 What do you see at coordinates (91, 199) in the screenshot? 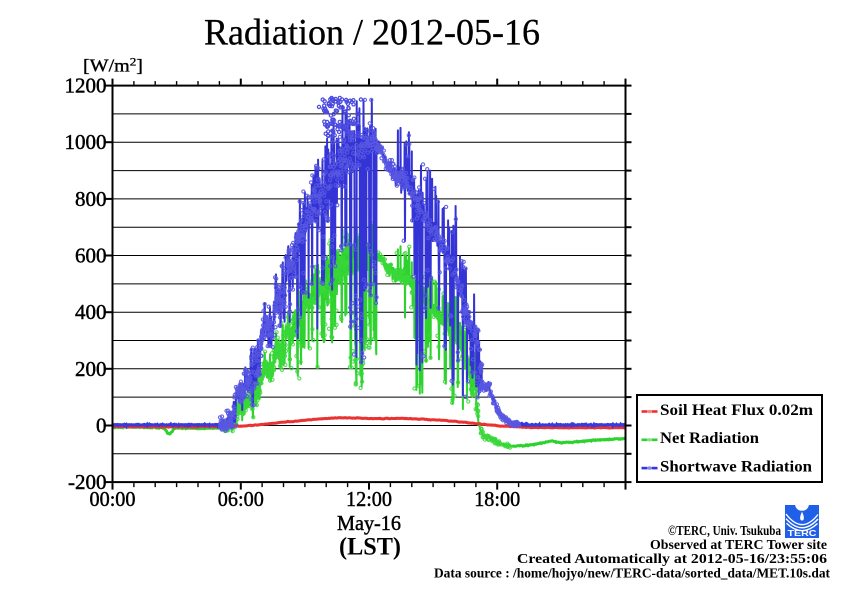
I see `svg-text: 800` at bounding box center [91, 199].